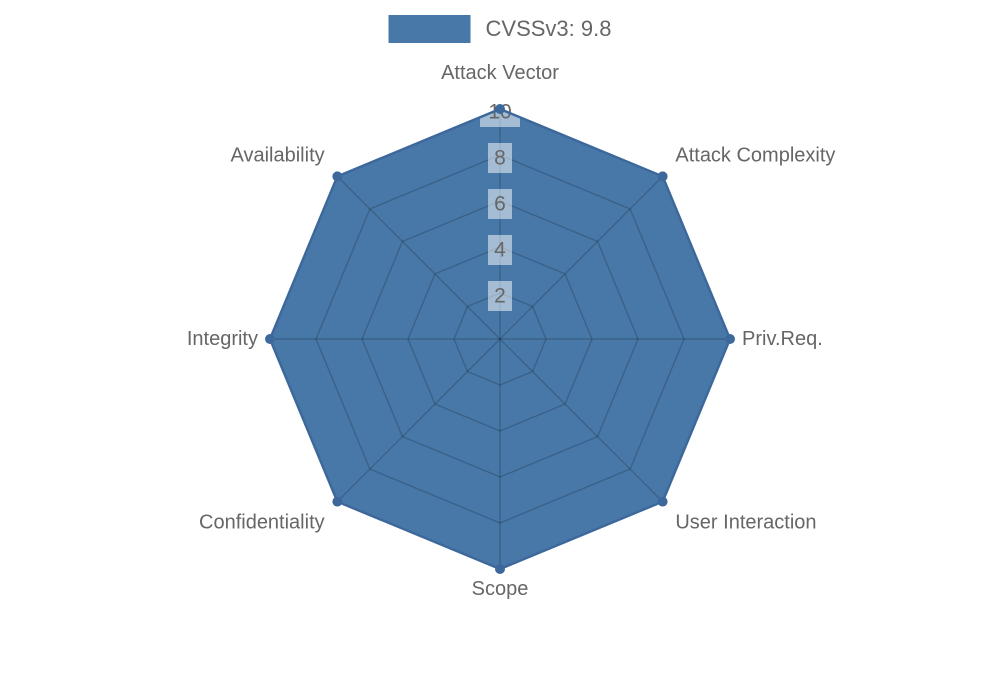 The height and width of the screenshot is (700, 1000). What do you see at coordinates (755, 156) in the screenshot?
I see `axis-label-attack-complexity: Attack Complexity` at bounding box center [755, 156].